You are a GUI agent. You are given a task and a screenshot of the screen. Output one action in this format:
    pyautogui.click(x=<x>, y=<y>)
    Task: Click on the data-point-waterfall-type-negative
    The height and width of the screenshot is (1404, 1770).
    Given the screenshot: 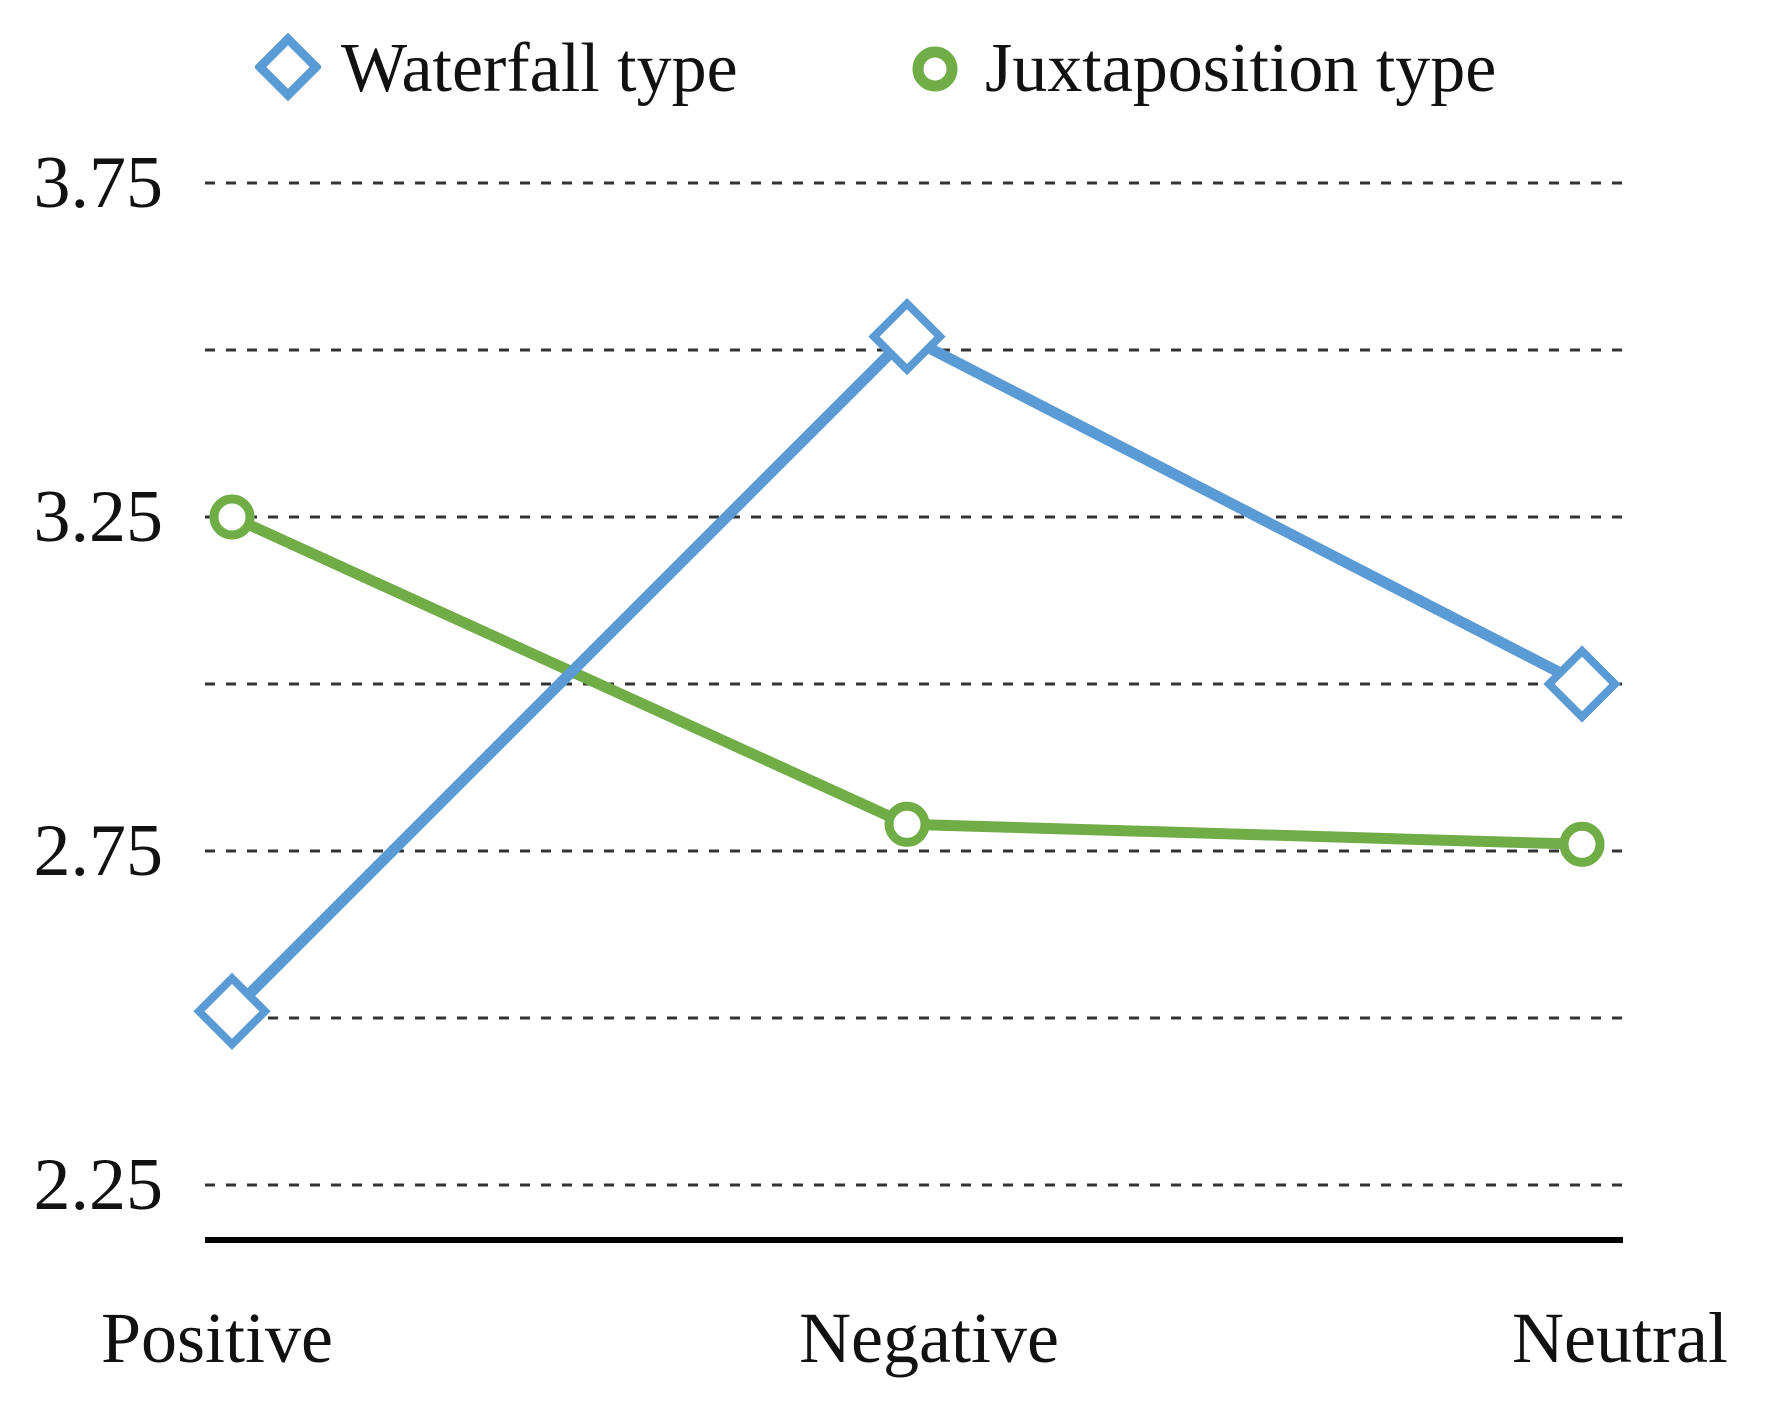 What is the action you would take?
    pyautogui.click(x=907, y=336)
    